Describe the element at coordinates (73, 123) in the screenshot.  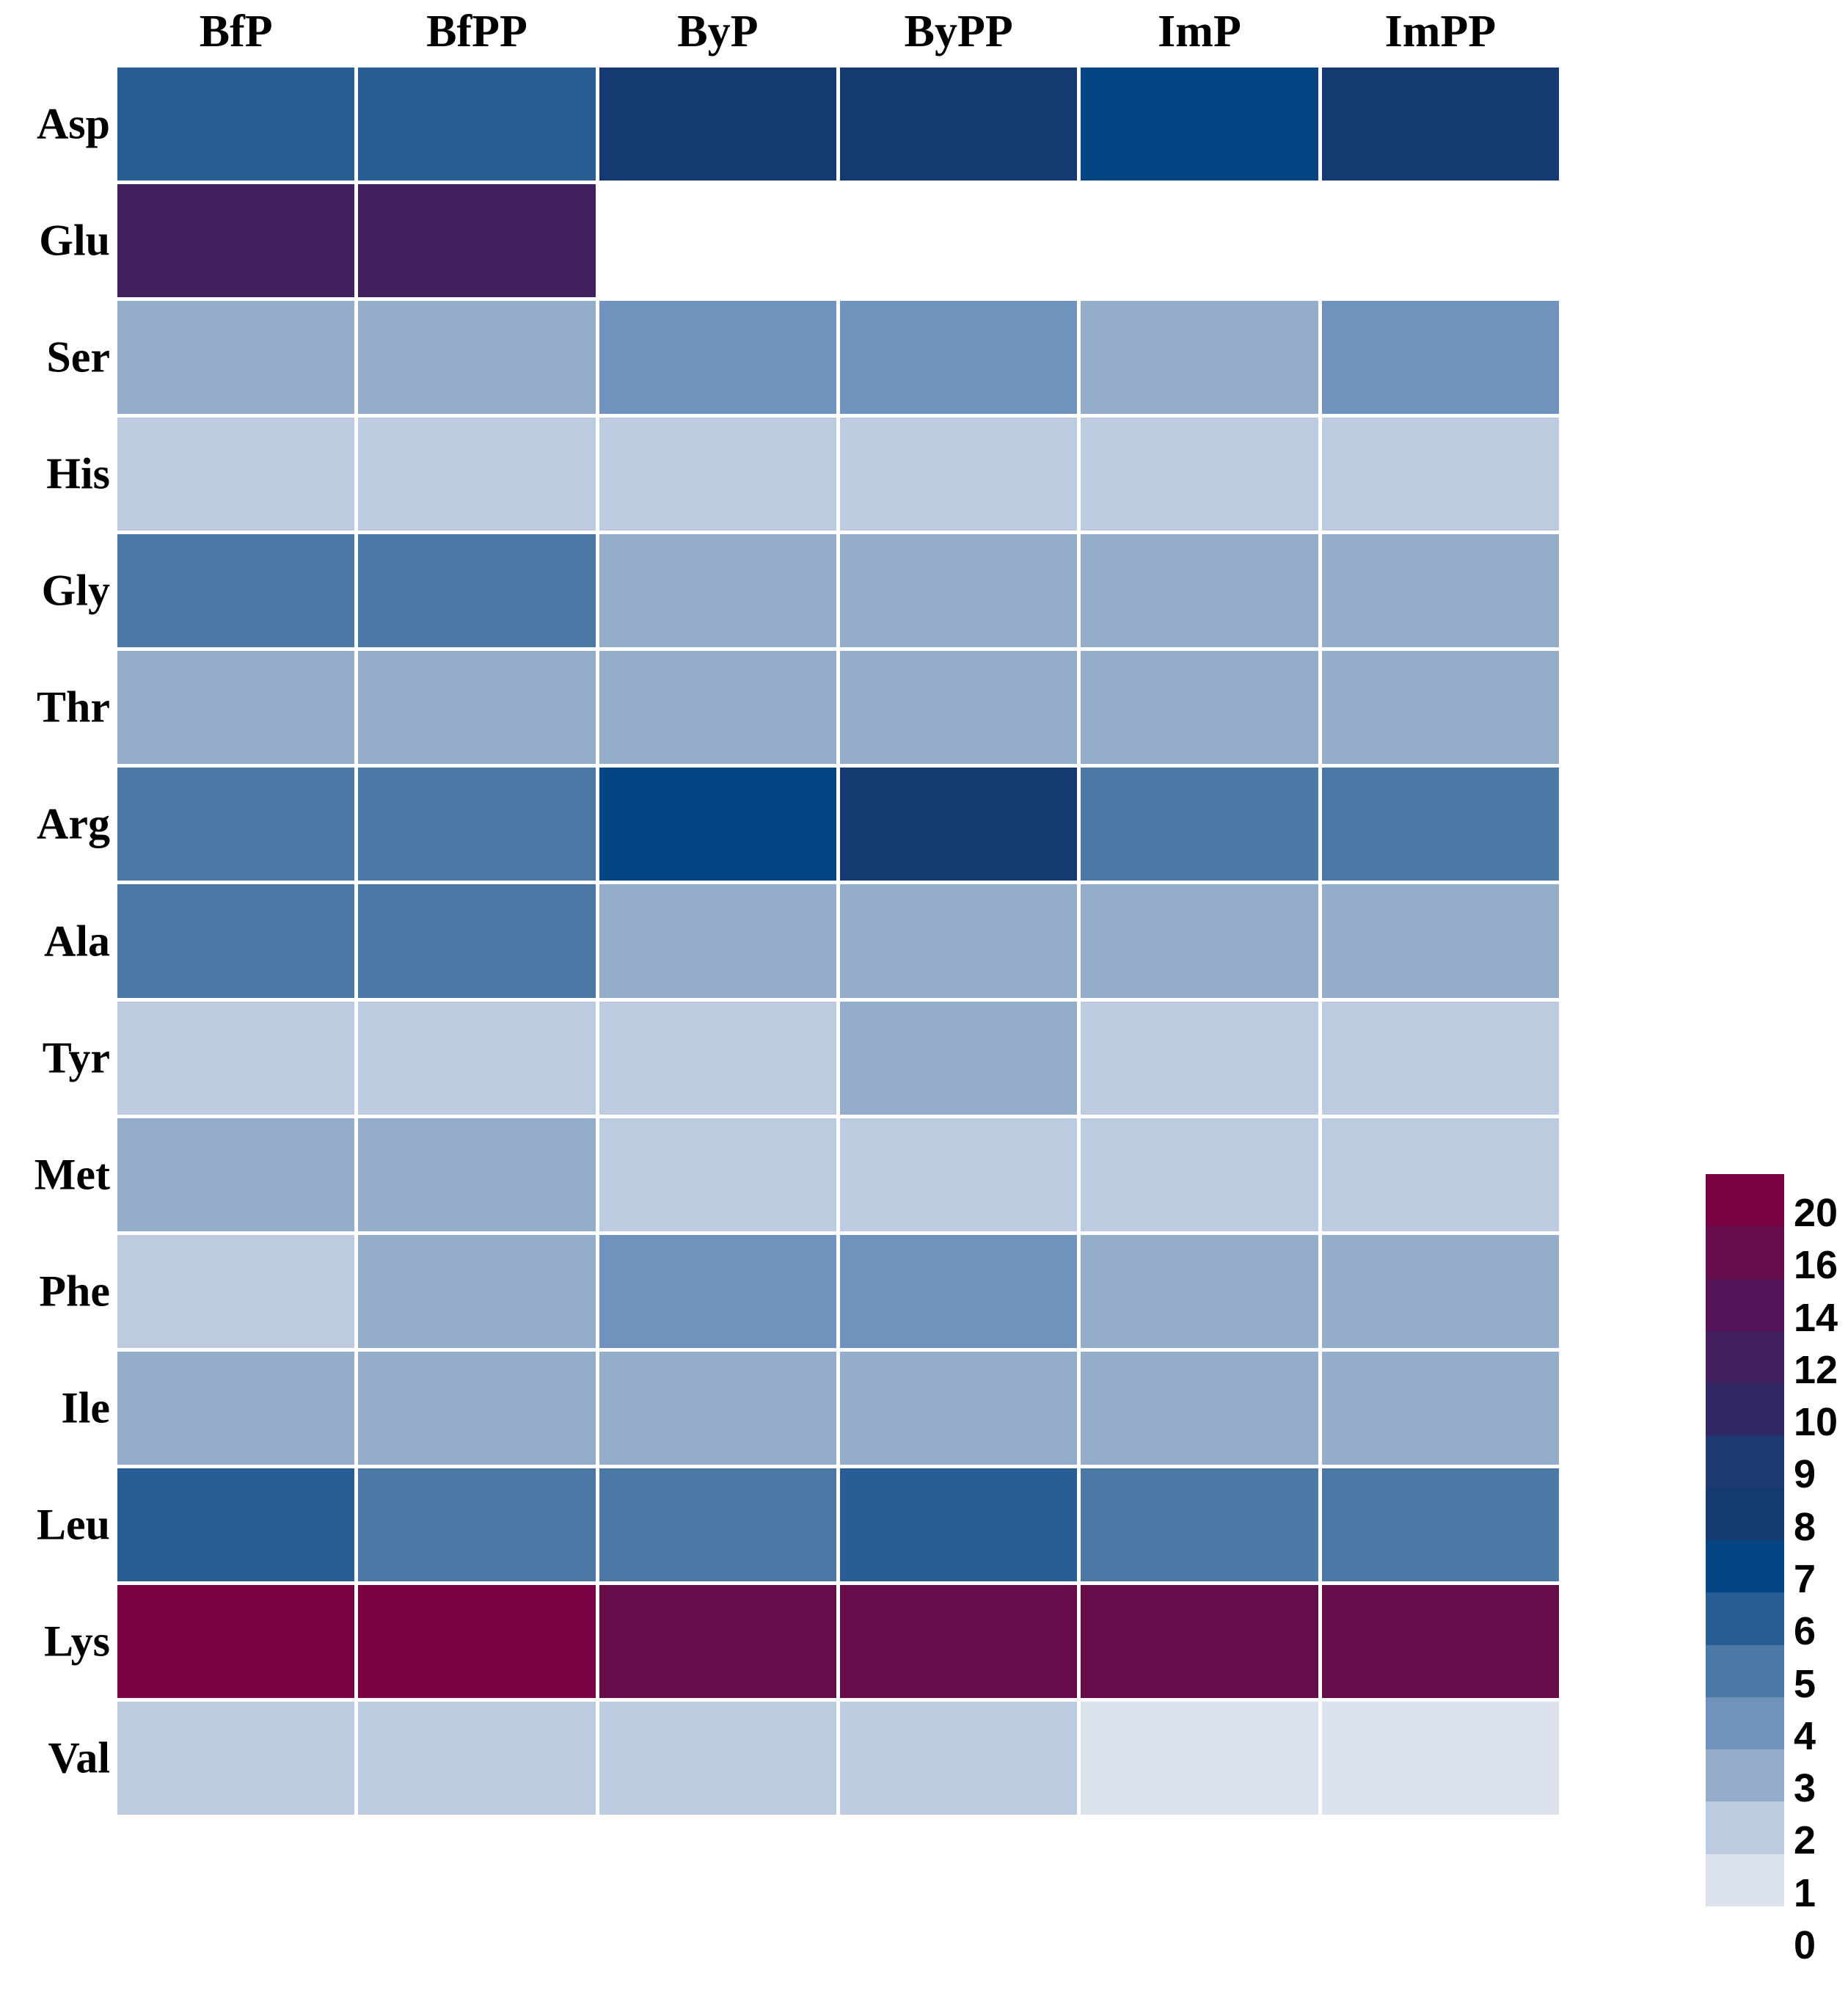
I see `row-label-asp: Asp` at that location.